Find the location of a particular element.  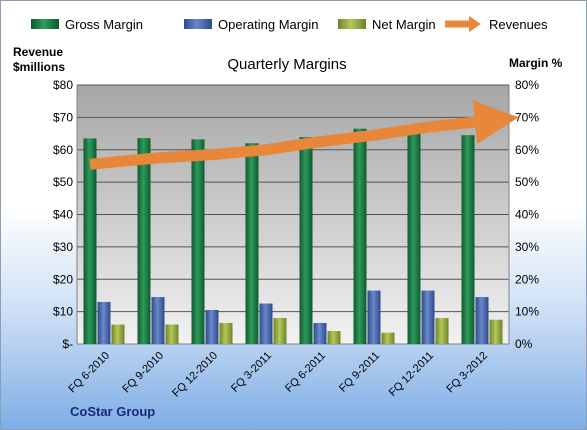

revenues-line is located at coordinates (304, 135).